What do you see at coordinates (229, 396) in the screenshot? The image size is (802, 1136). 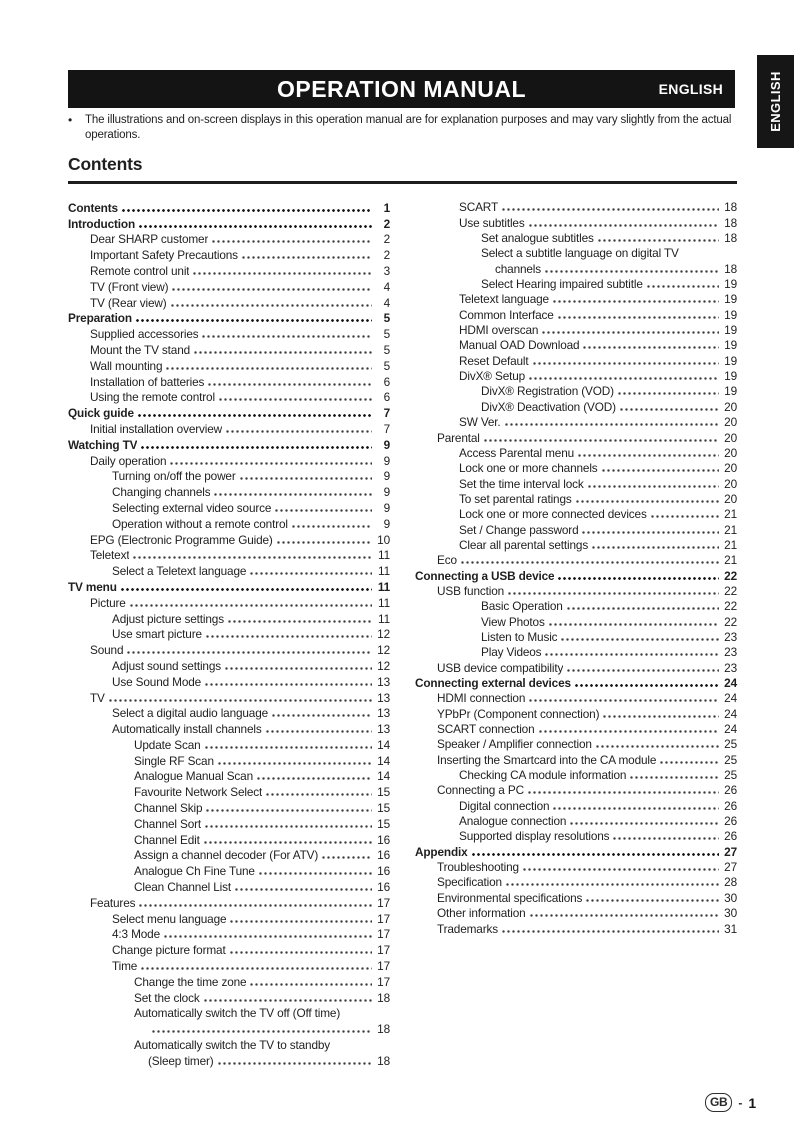 I see `toc-entry: Using the remote control 6` at bounding box center [229, 396].